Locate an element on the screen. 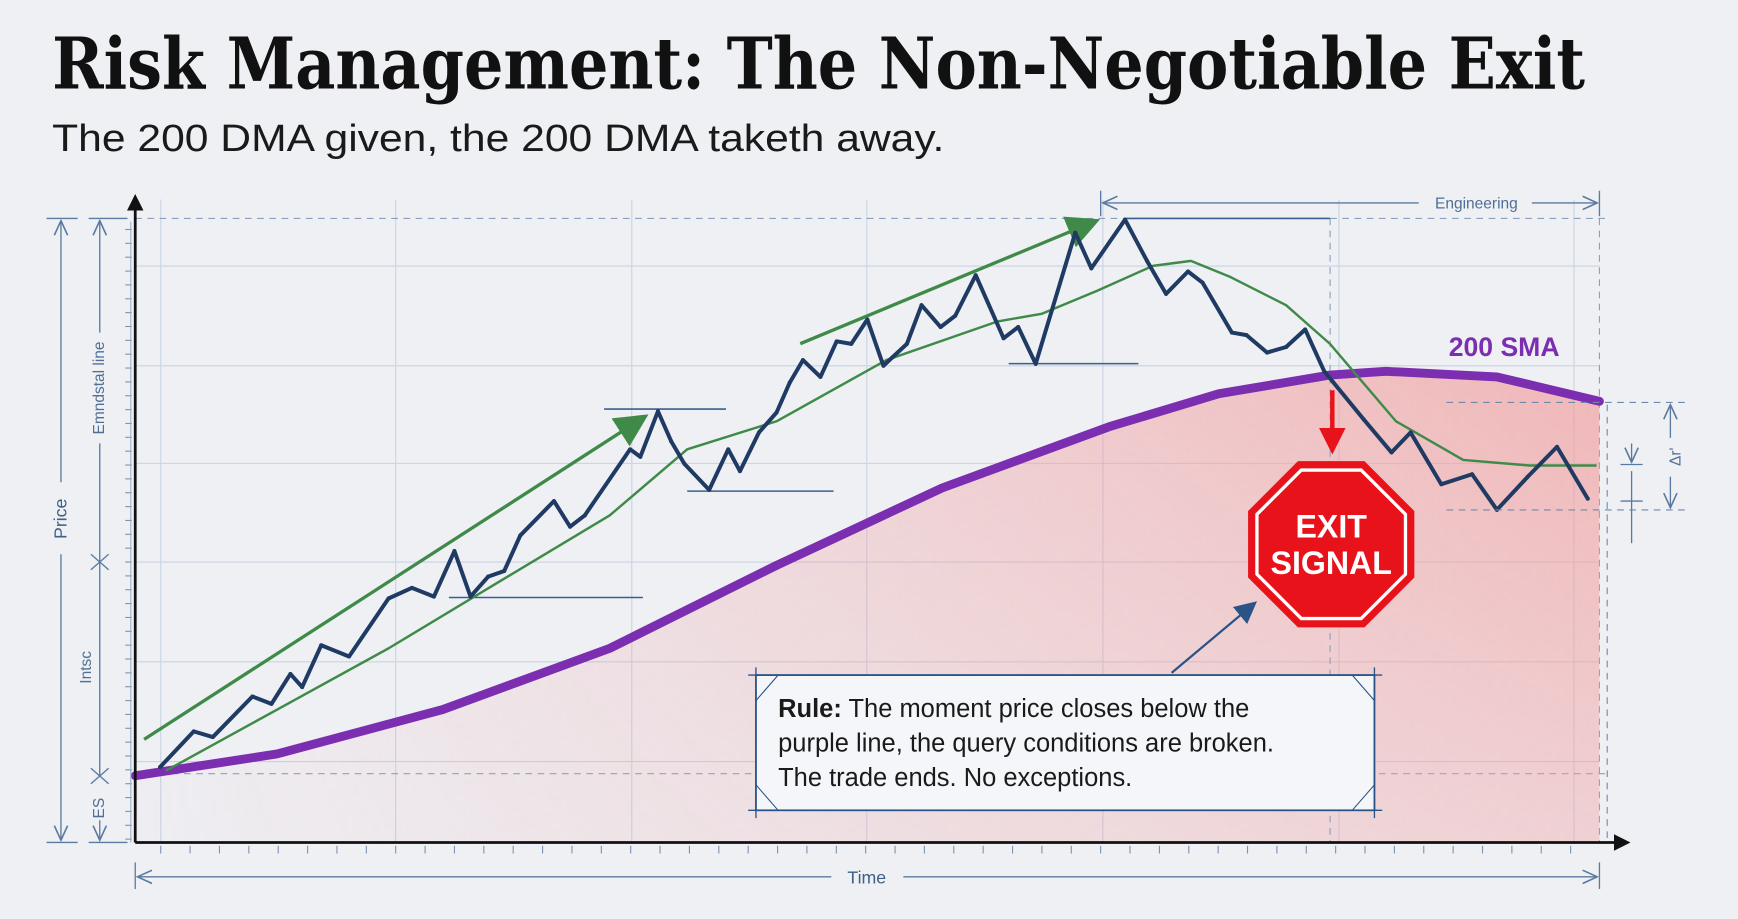 The height and width of the screenshot is (919, 1738). rule-text-line1: The moment price closes below the is located at coordinates (1045, 709).